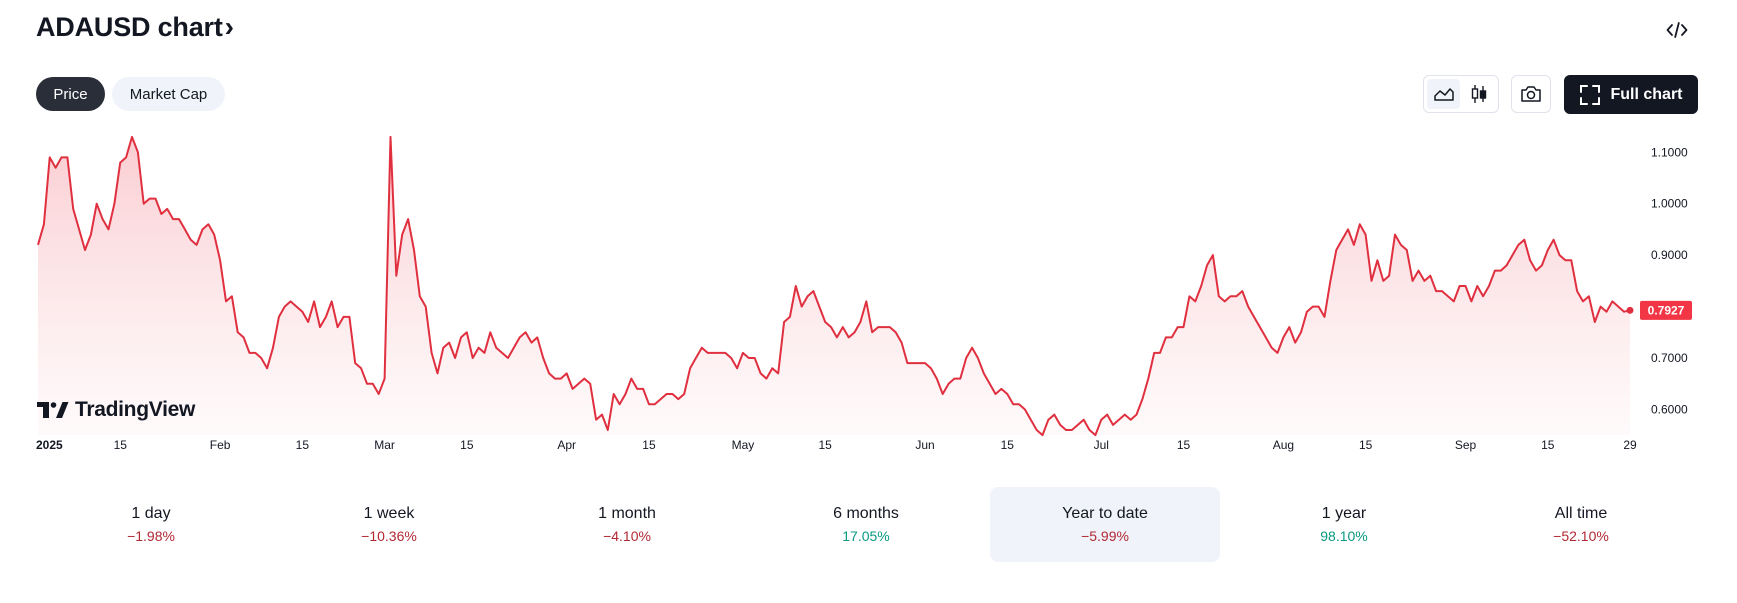  What do you see at coordinates (627, 536) in the screenshot?
I see `period-change: −4.10%` at bounding box center [627, 536].